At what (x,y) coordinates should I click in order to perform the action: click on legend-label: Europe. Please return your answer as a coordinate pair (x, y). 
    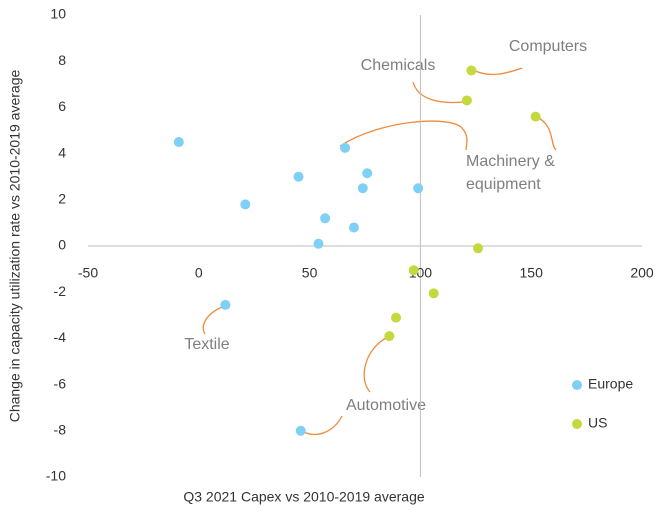
    Looking at the image, I should click on (610, 384).